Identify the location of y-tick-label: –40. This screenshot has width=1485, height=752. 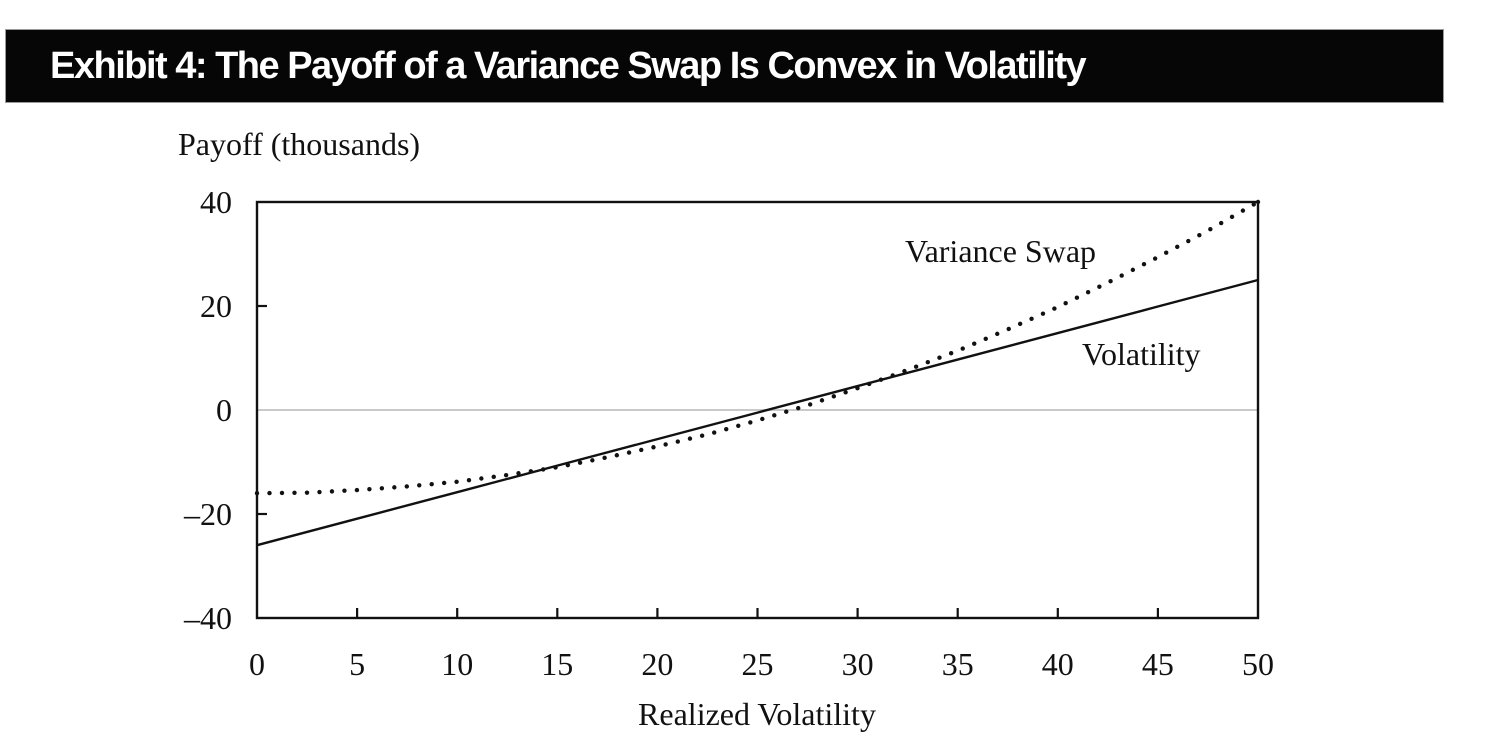
(208, 618).